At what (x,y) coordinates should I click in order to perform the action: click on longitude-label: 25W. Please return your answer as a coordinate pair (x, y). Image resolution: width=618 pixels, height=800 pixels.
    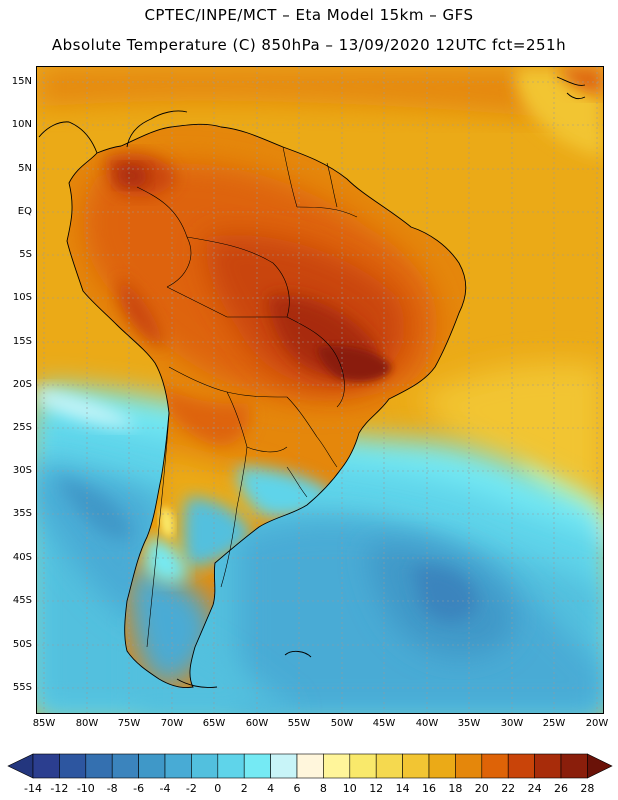
    Looking at the image, I should click on (554, 723).